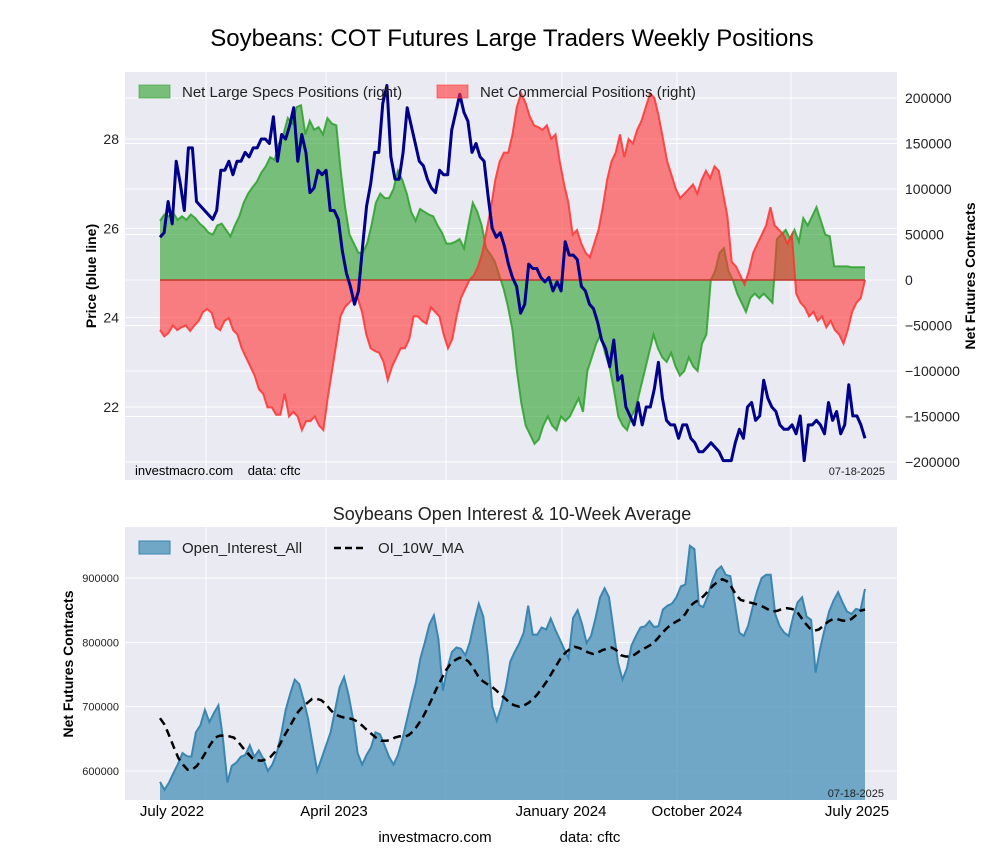 This screenshot has width=1000, height=860. What do you see at coordinates (111, 318) in the screenshot?
I see `price-tick-label: 24` at bounding box center [111, 318].